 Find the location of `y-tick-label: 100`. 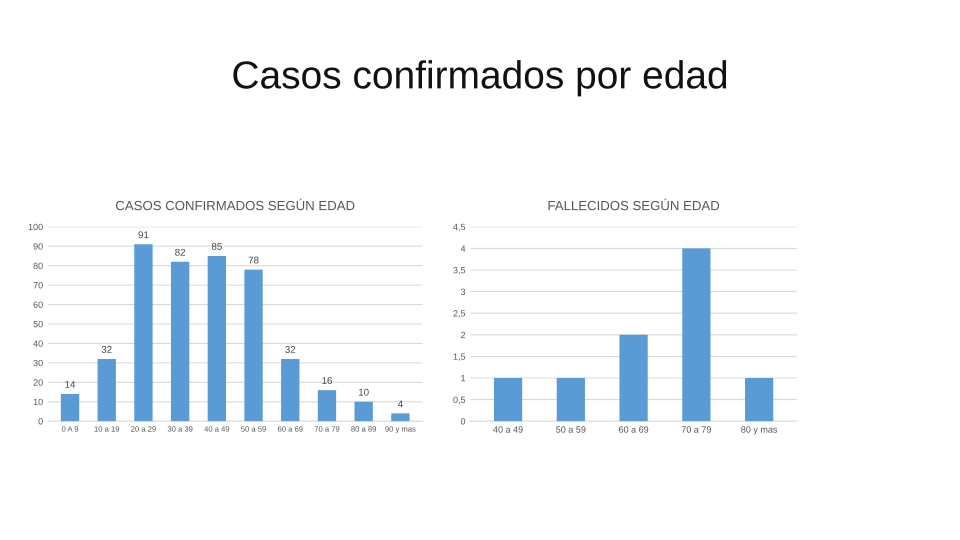

y-tick-label: 100 is located at coordinates (35, 227).